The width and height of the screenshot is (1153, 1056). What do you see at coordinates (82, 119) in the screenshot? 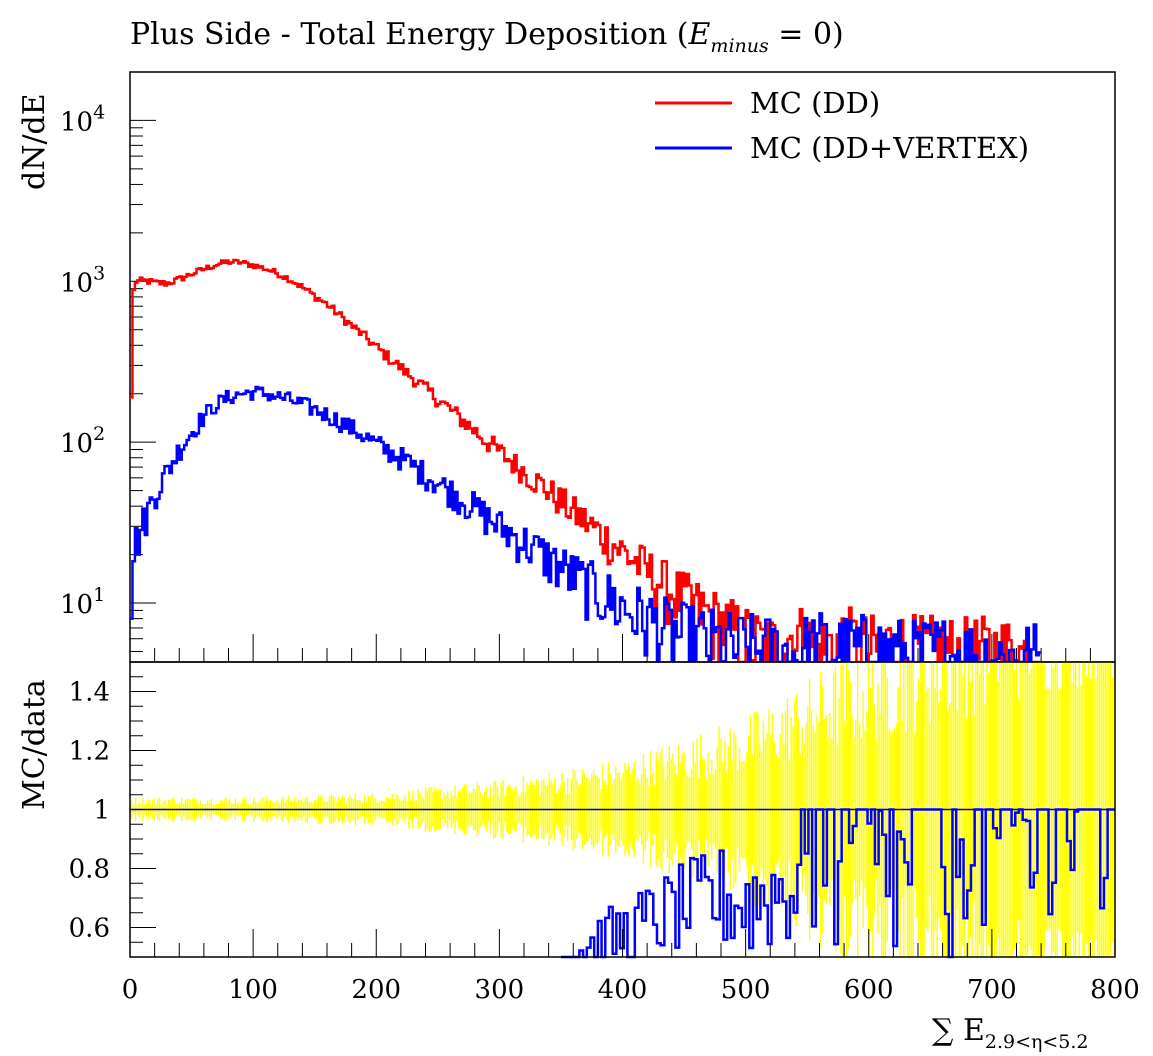
I see `top-y-tick-label: 10⁴` at bounding box center [82, 119].